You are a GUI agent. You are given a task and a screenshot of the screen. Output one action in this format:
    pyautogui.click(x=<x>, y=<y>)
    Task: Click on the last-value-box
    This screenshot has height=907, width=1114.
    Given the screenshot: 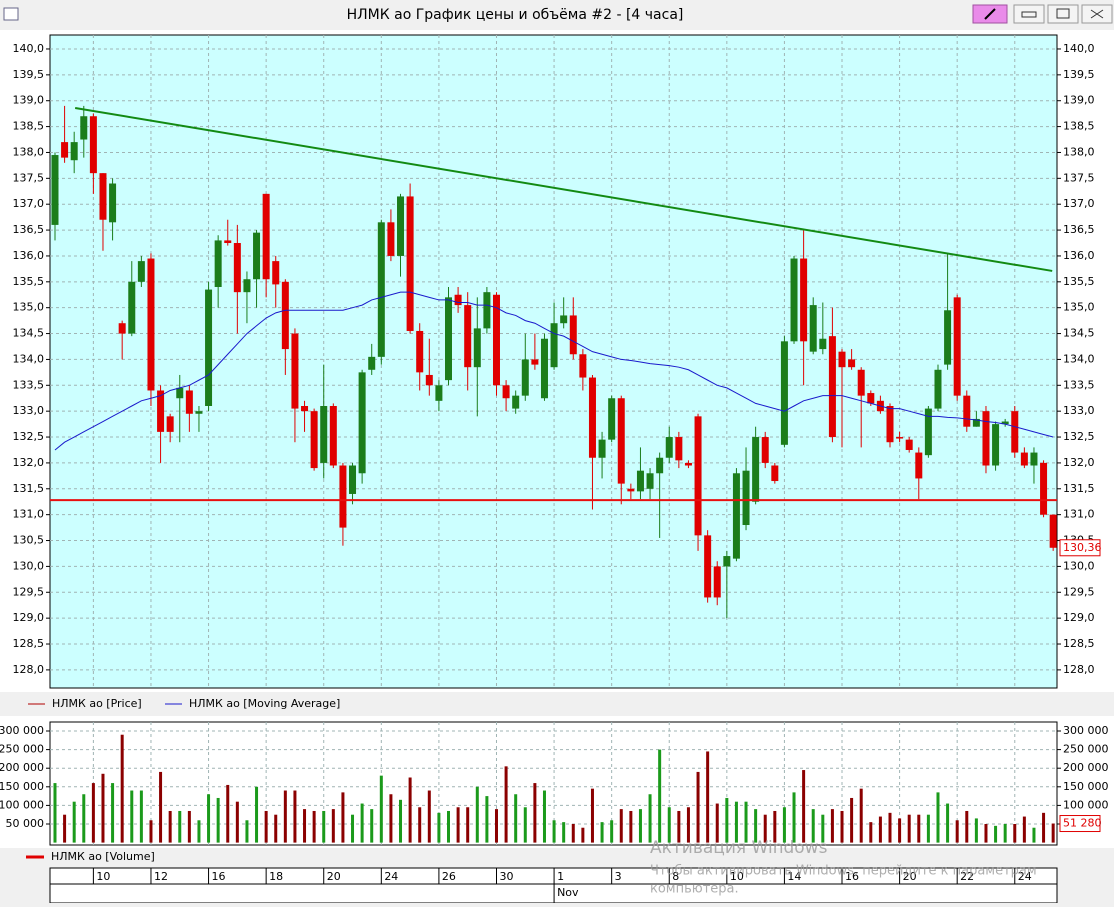 What is the action you would take?
    pyautogui.click(x=1080, y=824)
    